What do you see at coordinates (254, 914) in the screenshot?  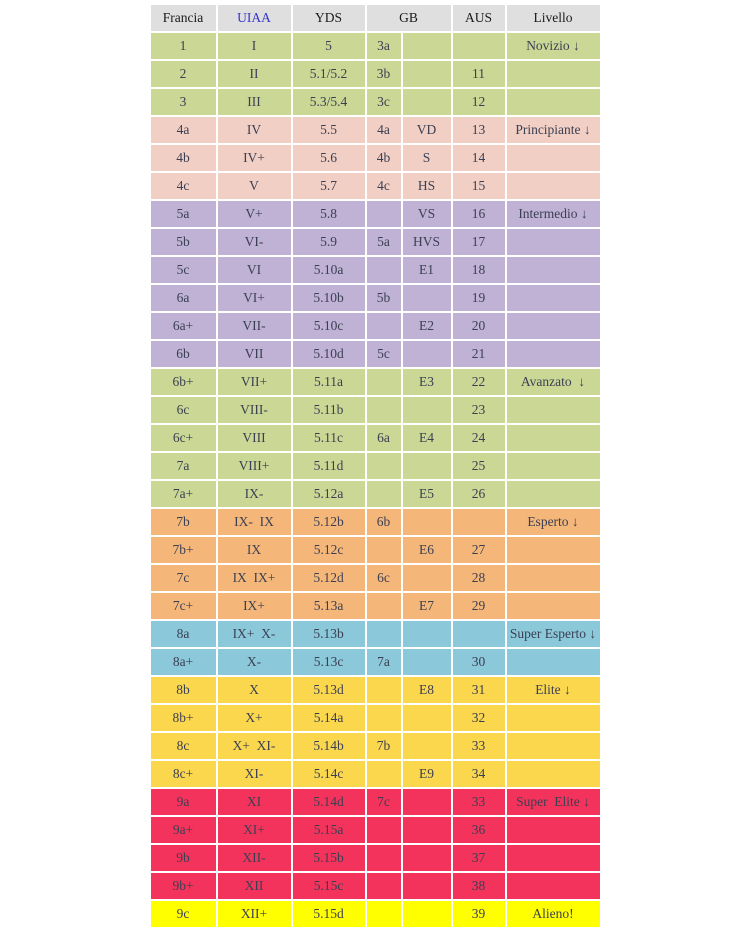 I see `cell-uiaa: XII+` at bounding box center [254, 914].